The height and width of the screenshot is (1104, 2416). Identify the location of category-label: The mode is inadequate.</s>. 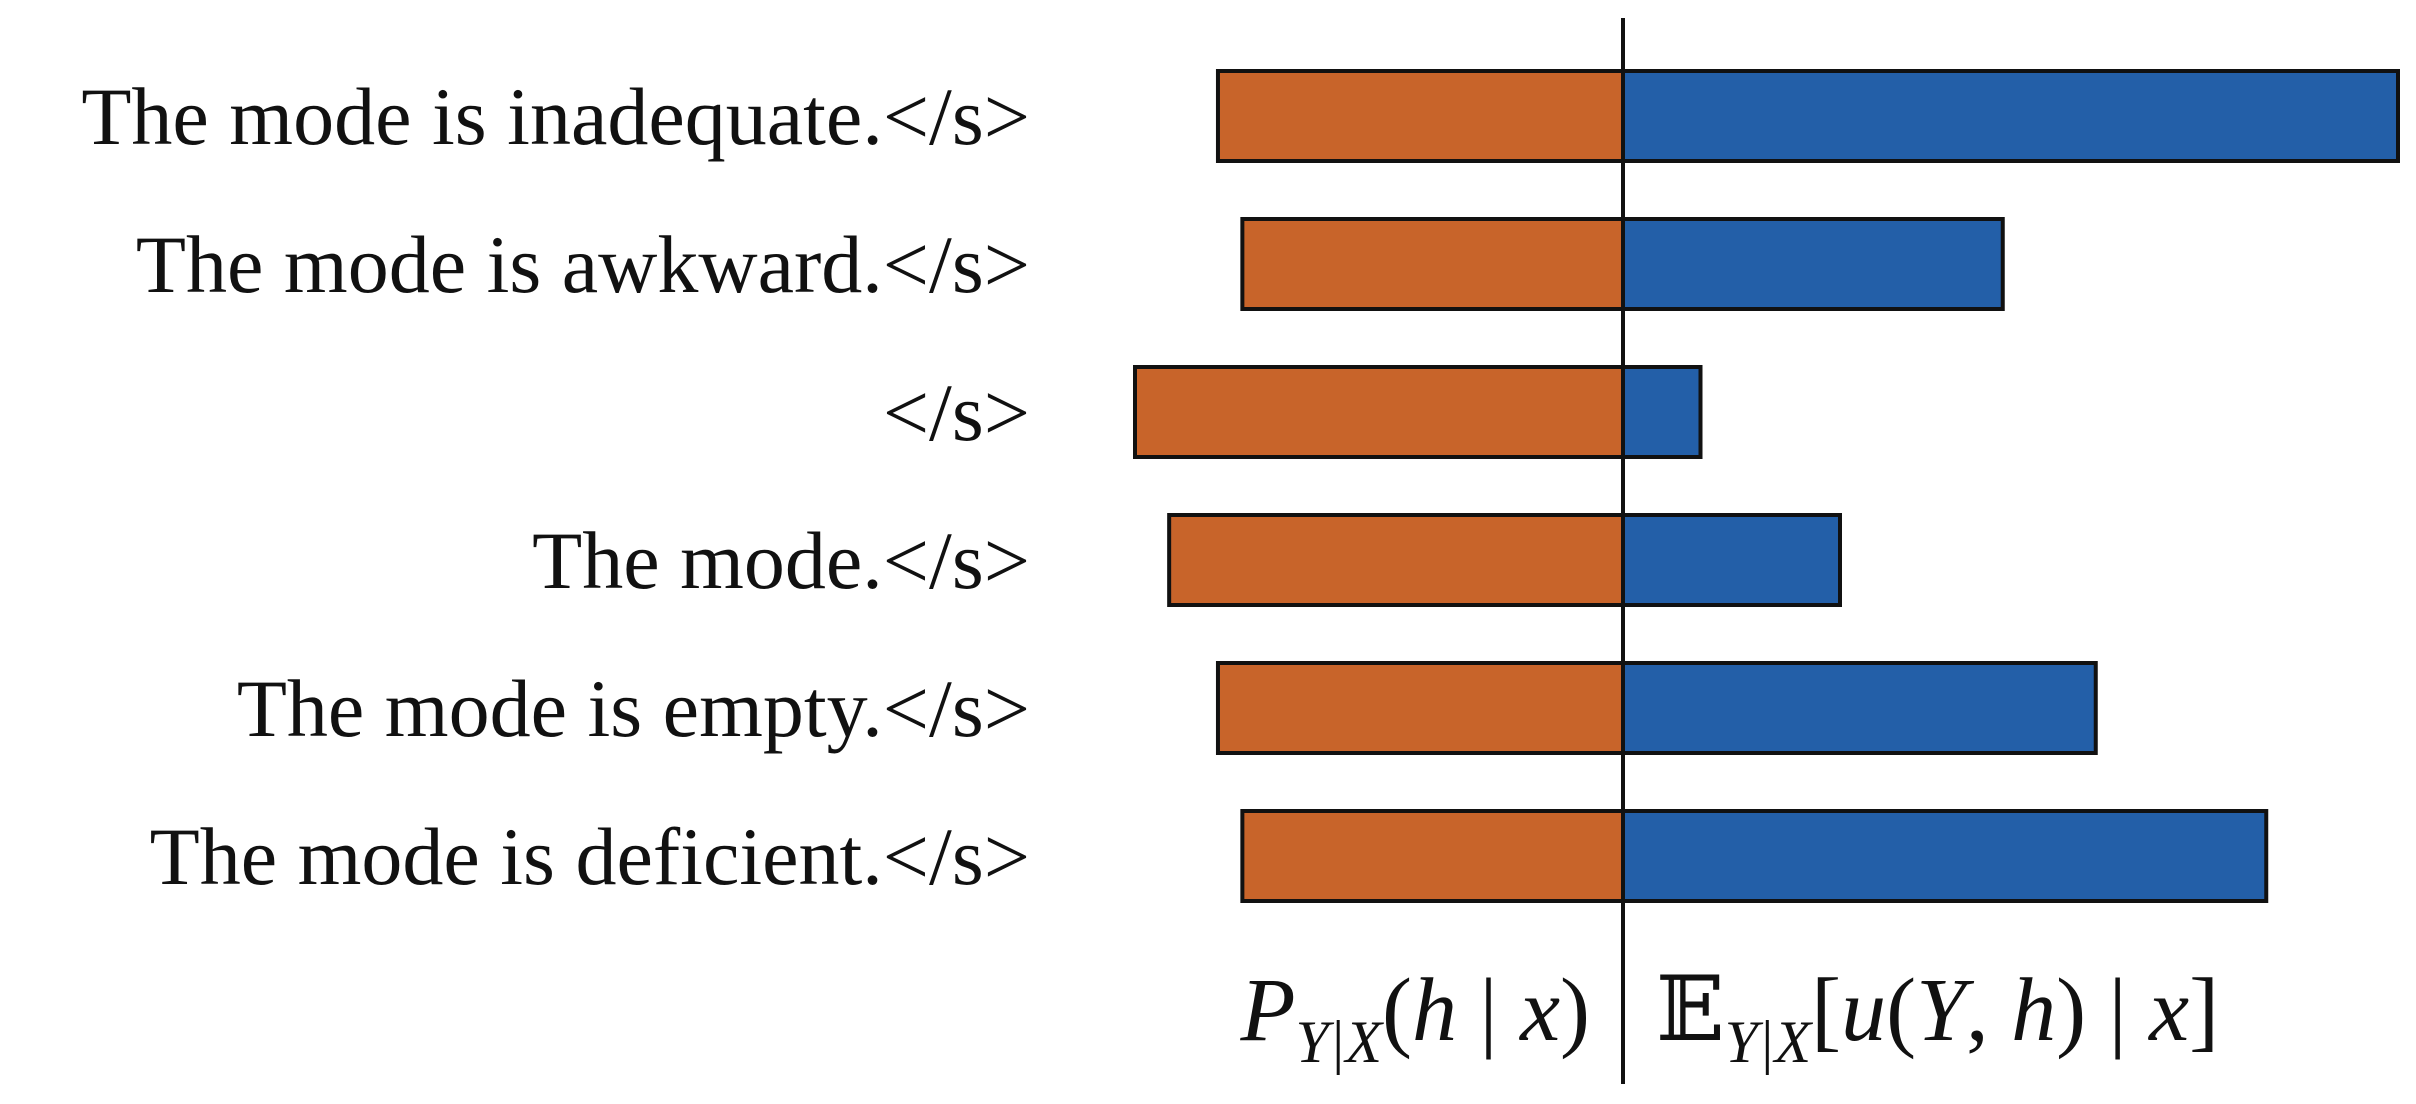
(555, 116).